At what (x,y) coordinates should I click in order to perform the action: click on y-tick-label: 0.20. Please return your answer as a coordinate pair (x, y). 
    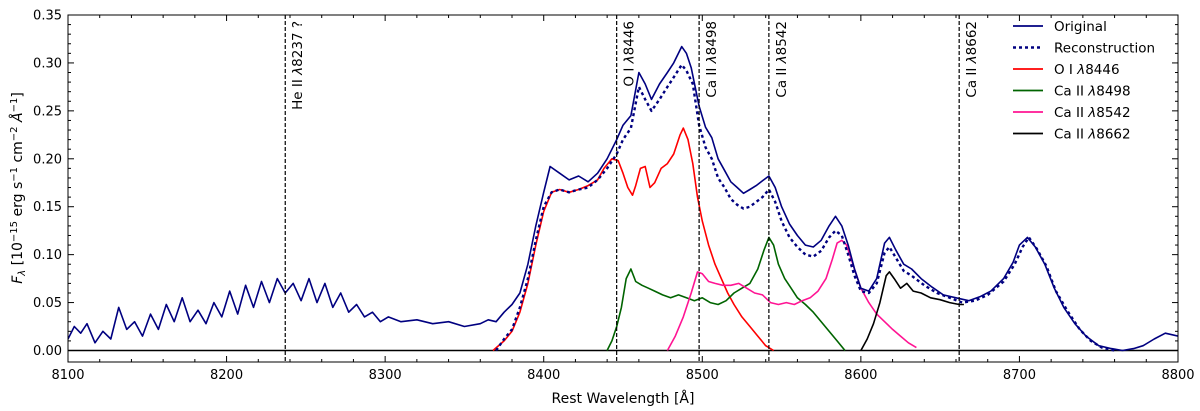
    Looking at the image, I should click on (47, 159).